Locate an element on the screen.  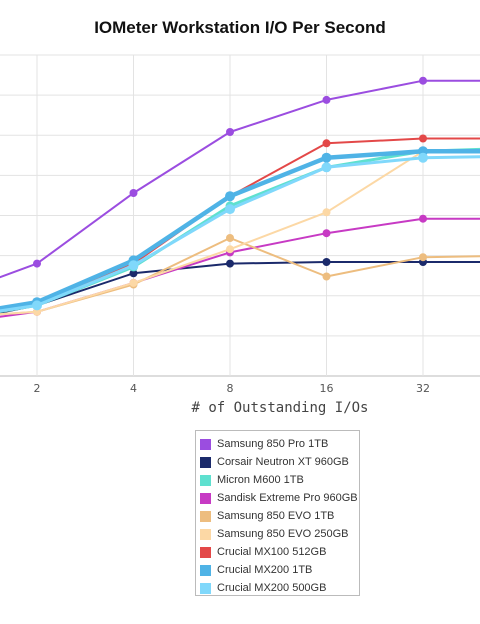
legend-label: Micron M600 1TB is located at coordinates (260, 480).